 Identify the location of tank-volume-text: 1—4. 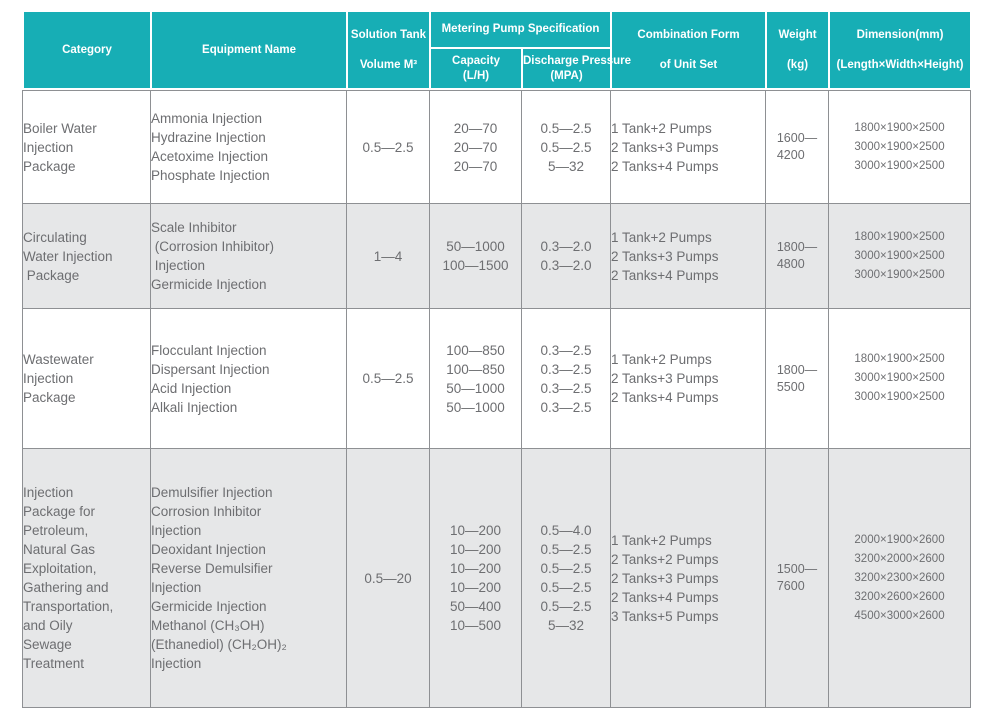
(388, 256).